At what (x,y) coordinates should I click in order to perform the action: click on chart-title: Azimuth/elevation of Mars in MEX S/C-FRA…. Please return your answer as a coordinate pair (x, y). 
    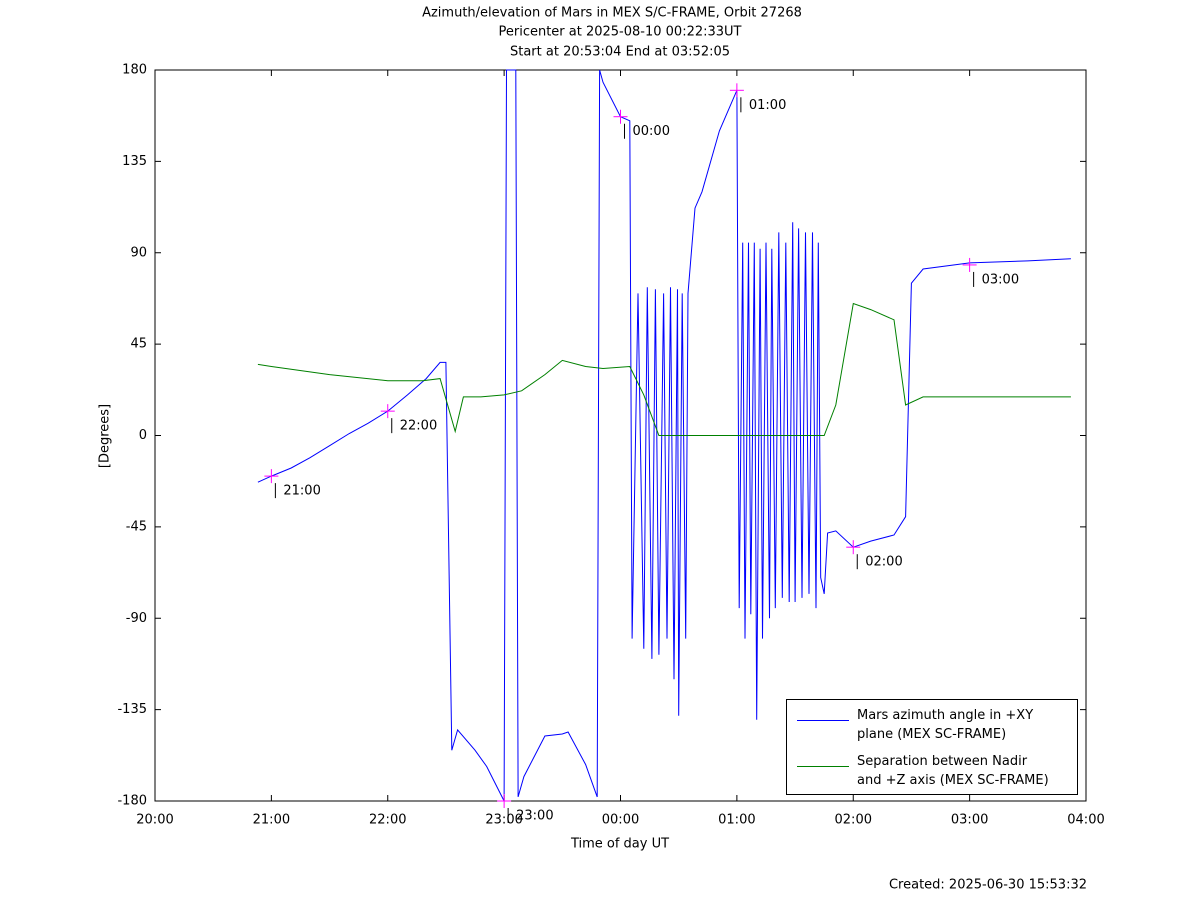
    Looking at the image, I should click on (612, 13).